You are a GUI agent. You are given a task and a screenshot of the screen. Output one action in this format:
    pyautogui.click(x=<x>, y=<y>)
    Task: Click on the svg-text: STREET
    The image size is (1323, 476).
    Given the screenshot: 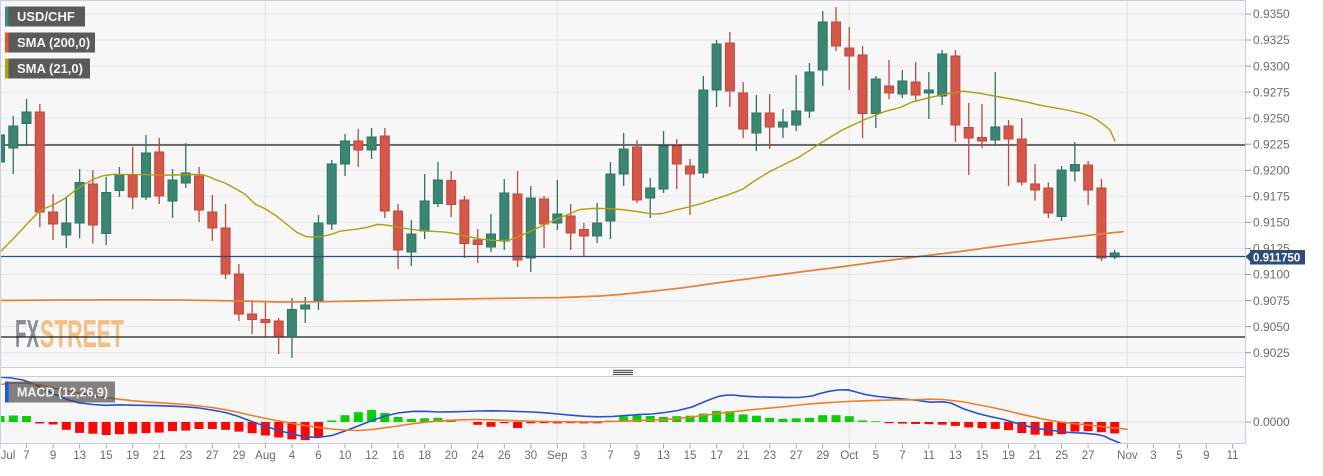 What is the action you would take?
    pyautogui.click(x=82, y=334)
    